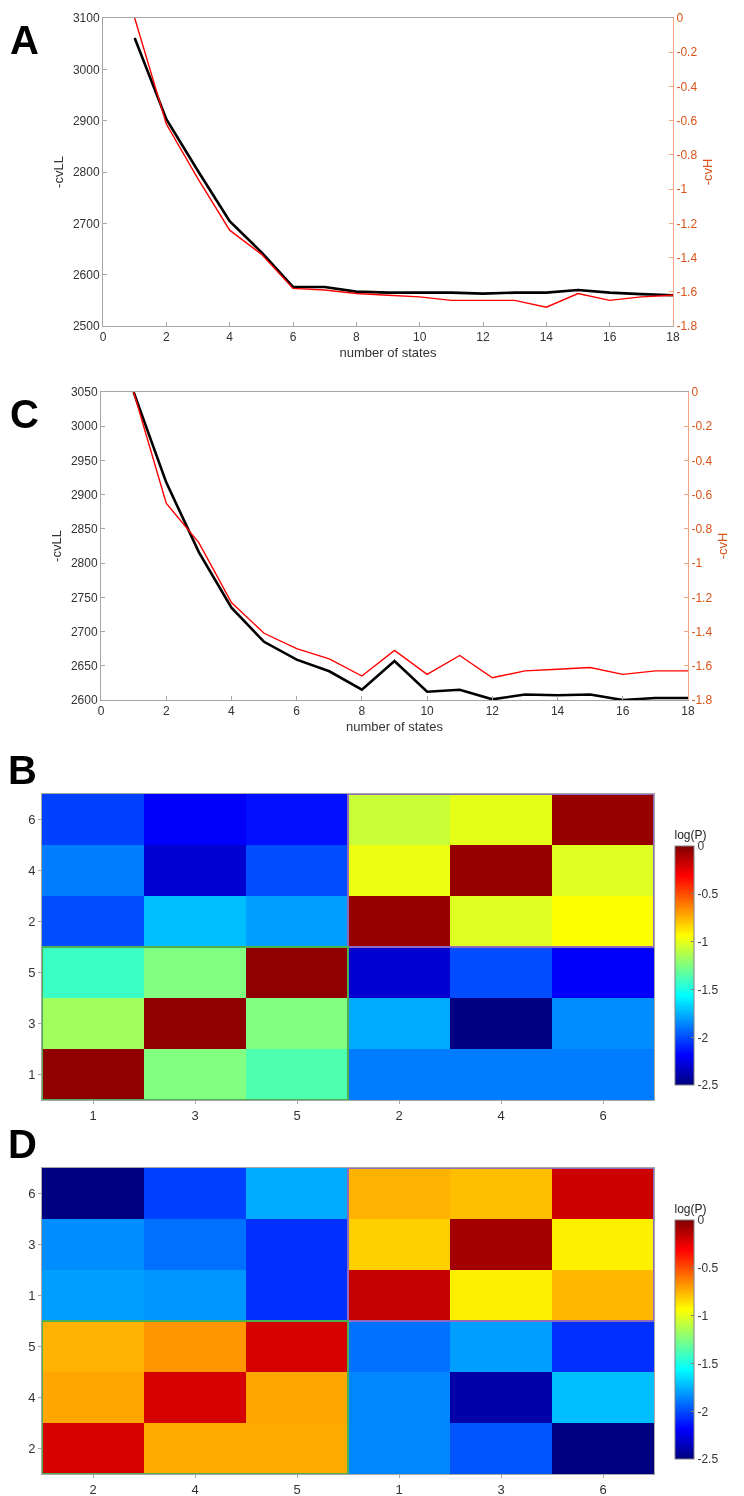 The image size is (744, 1496). Describe the element at coordinates (84, 392) in the screenshot. I see `y-tick-label: 3050` at that location.